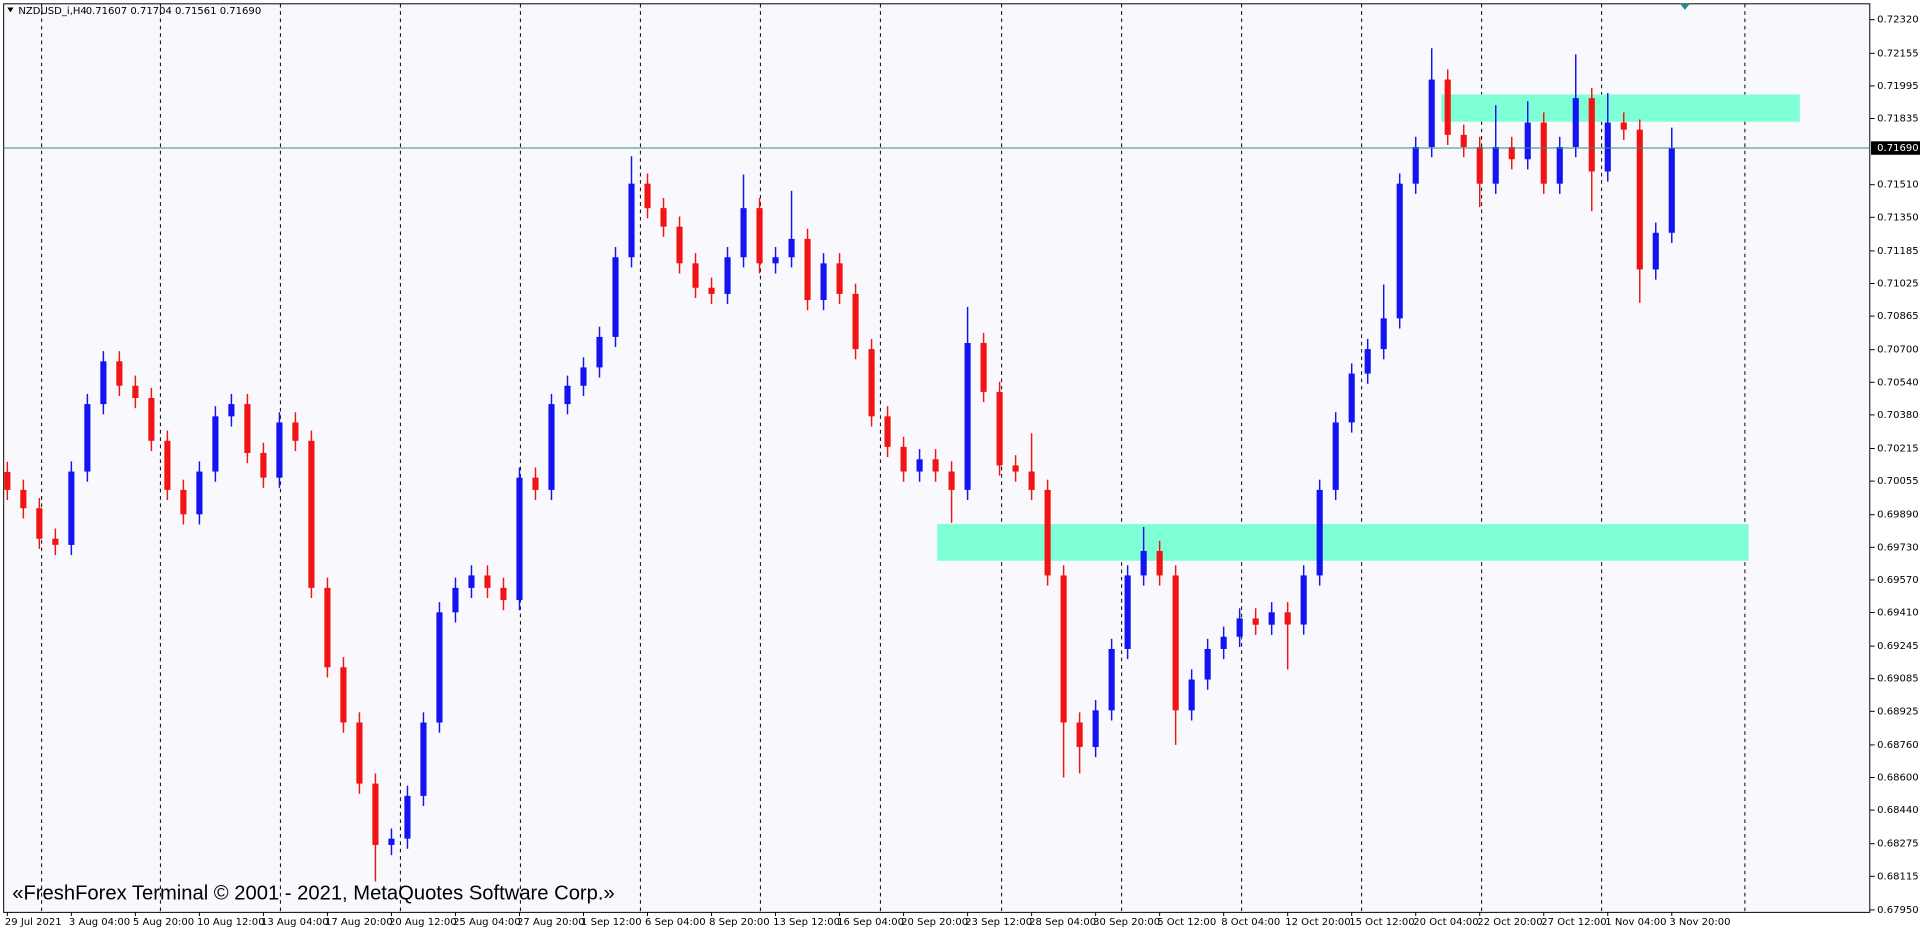  I want to click on y-tick-label: 0.72320, so click(1897, 20).